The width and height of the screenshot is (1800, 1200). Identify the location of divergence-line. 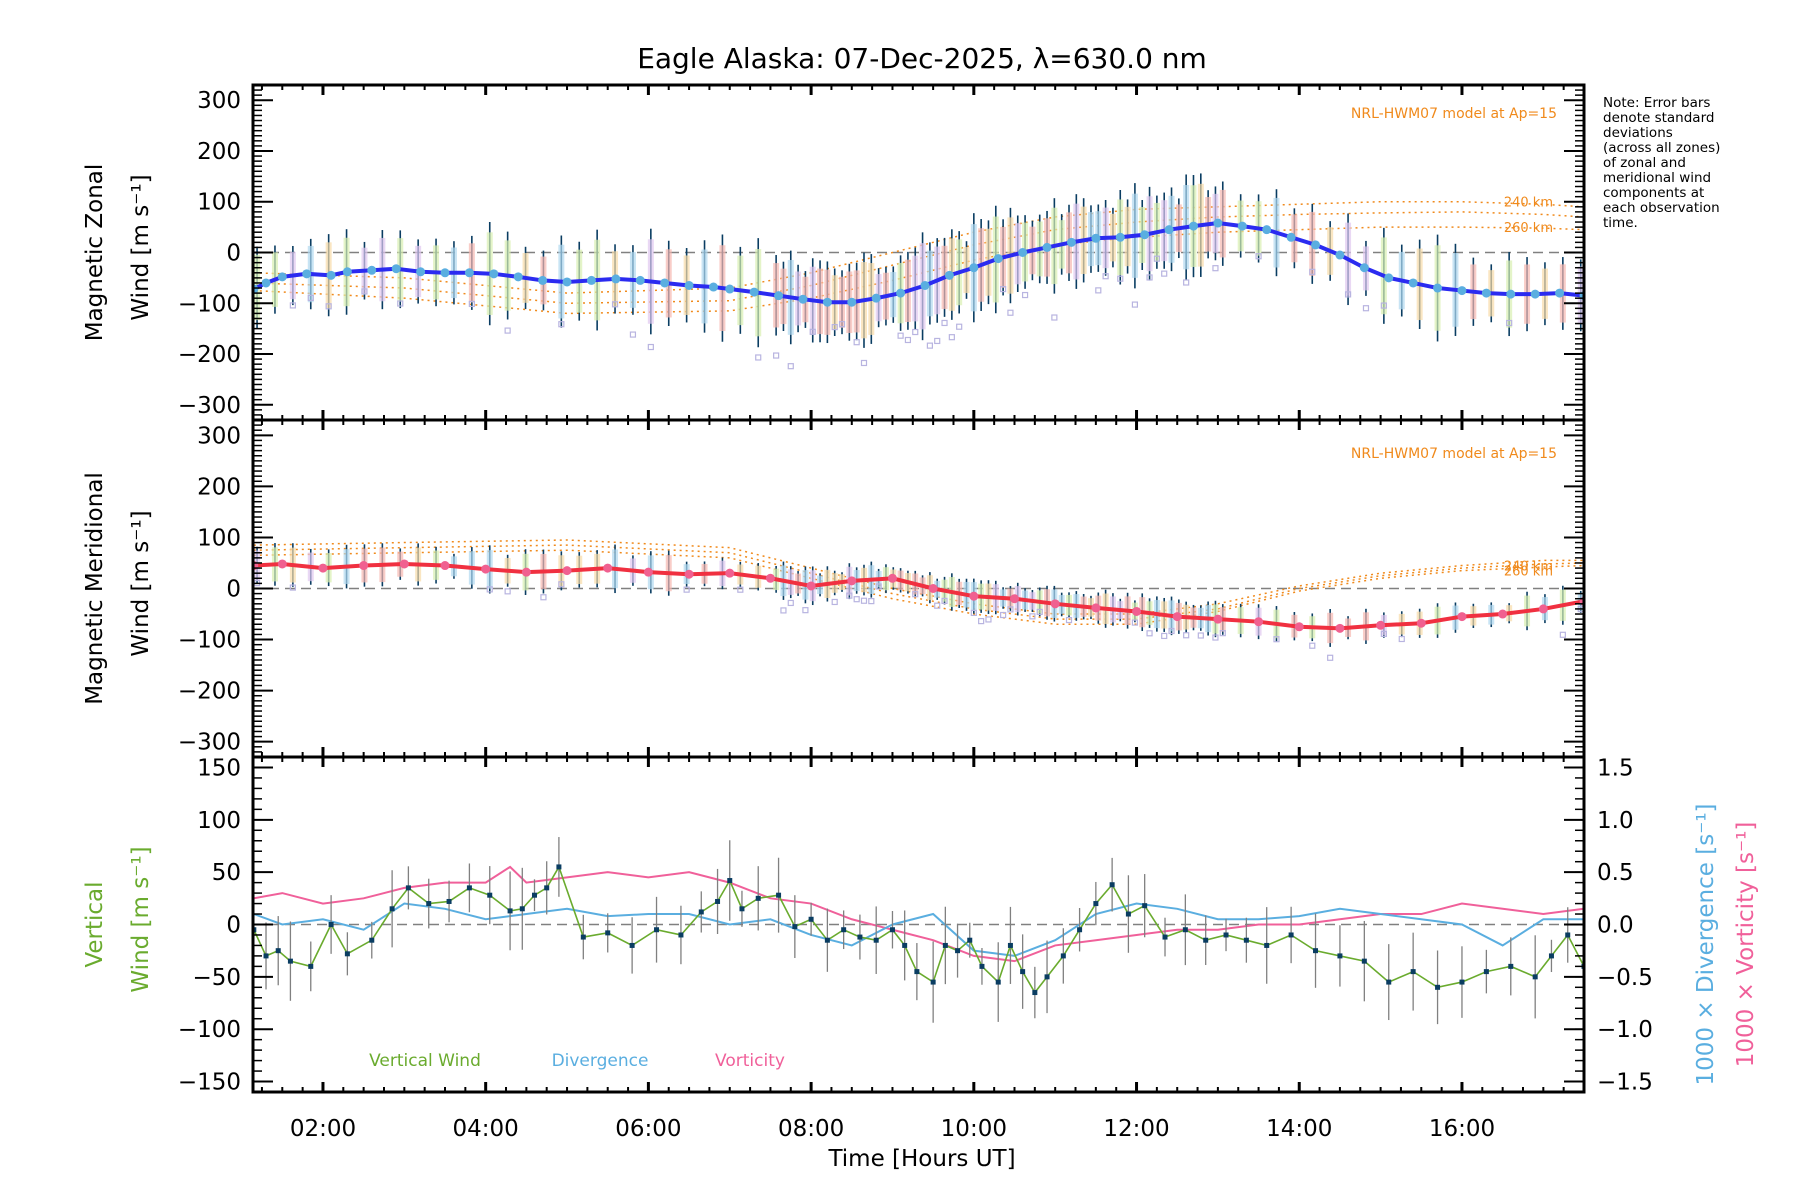
(918, 929).